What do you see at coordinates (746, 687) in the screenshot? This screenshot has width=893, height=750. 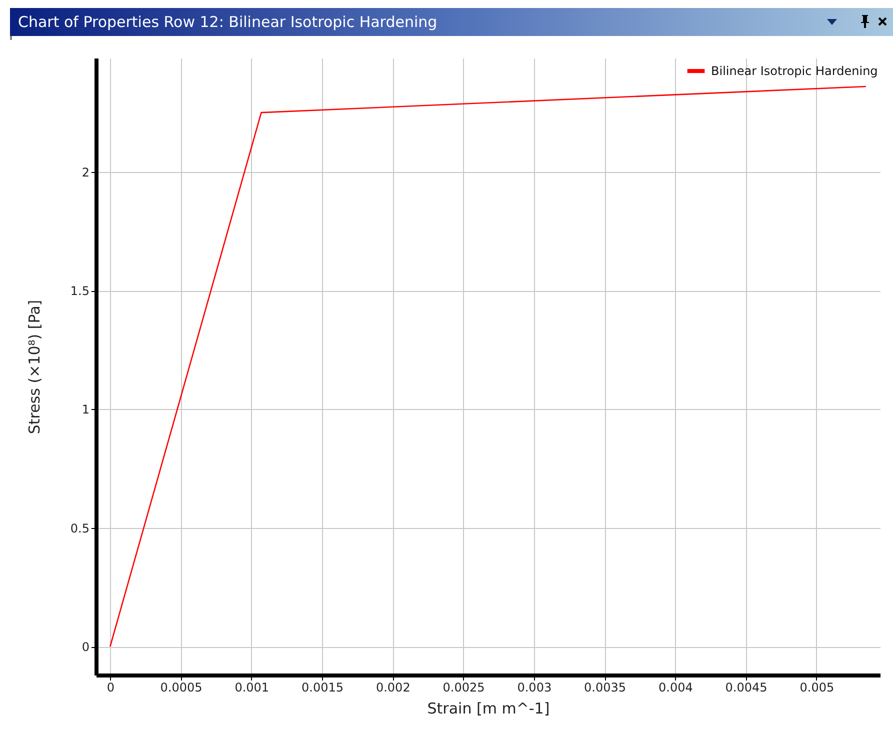 I see `x-tick-label: 0.0045` at bounding box center [746, 687].